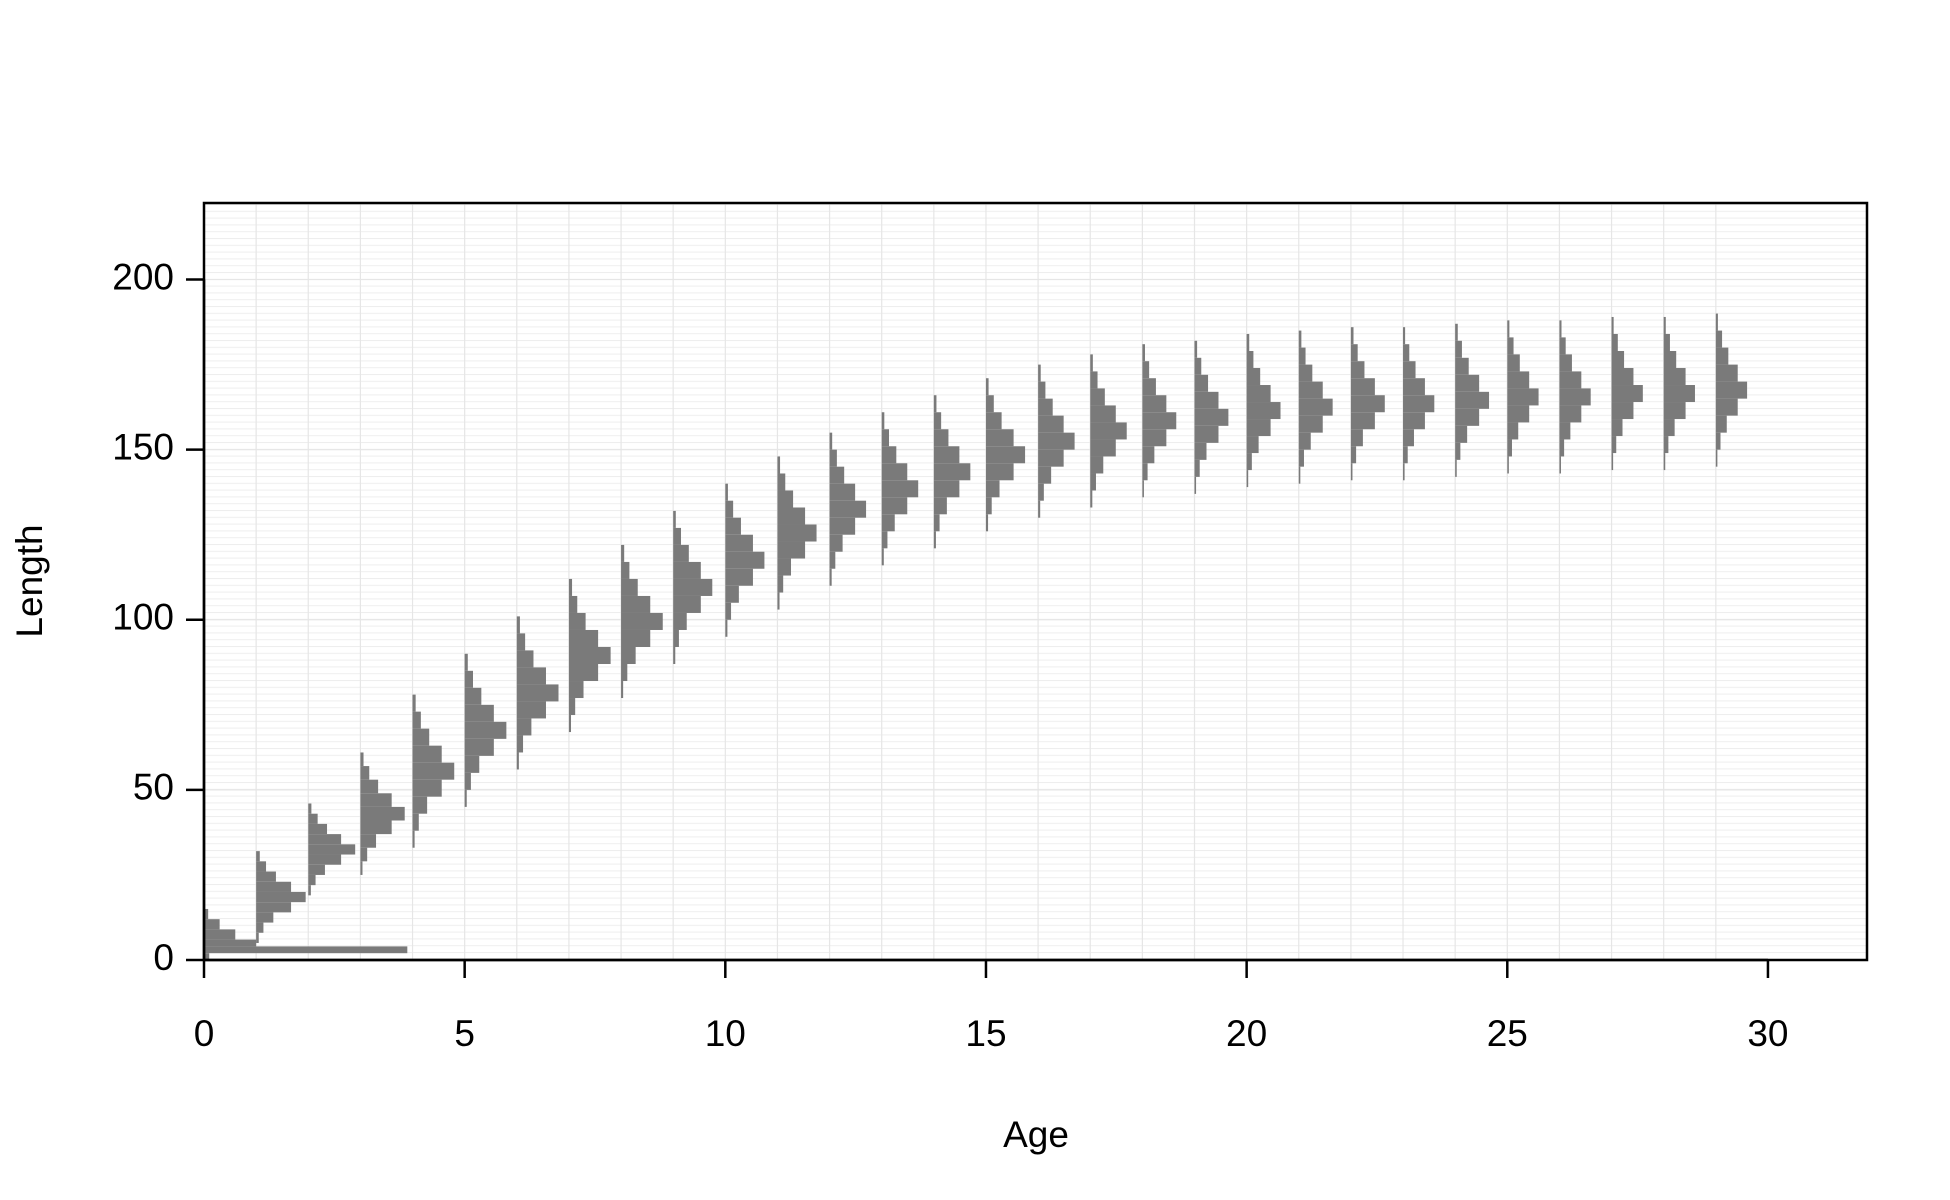 This screenshot has width=1950, height=1200. I want to click on x-tick-label: 5, so click(464, 1033).